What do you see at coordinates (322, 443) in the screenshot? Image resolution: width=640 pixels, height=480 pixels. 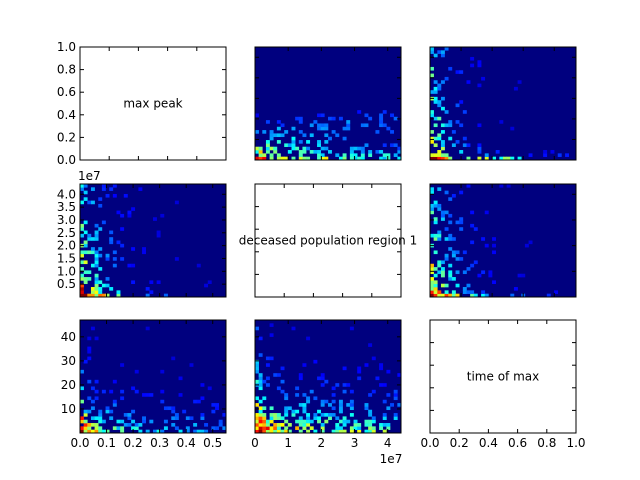 I see `x-tick-label: 2` at bounding box center [322, 443].